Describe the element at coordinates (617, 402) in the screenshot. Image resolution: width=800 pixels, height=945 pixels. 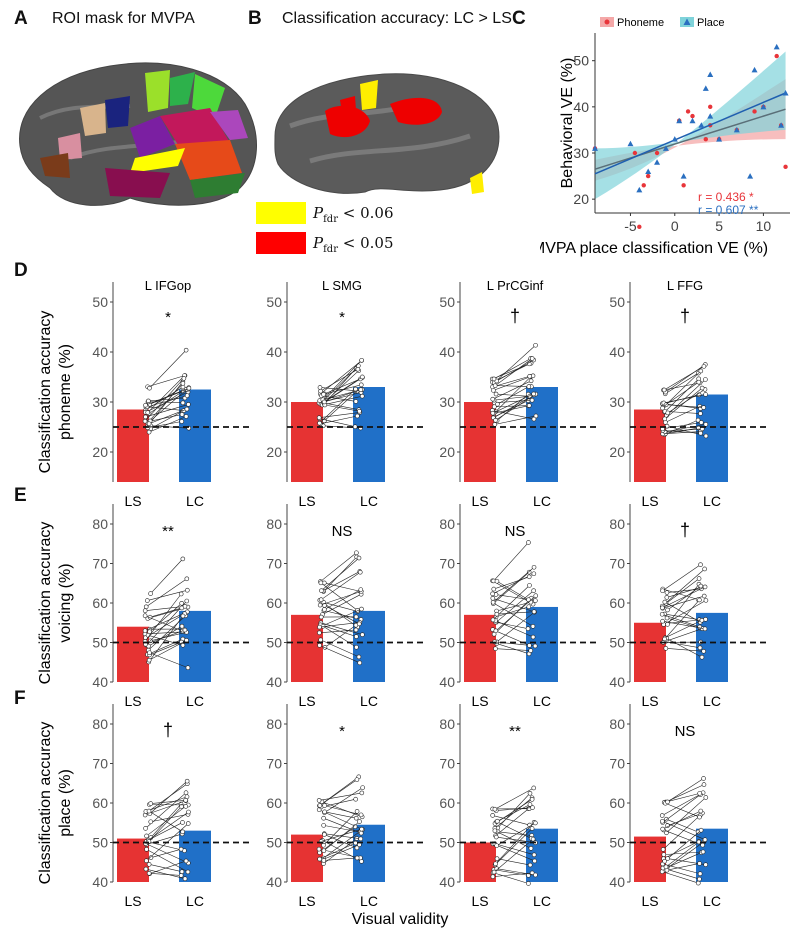
I see `y-tick-label: 30` at that location.